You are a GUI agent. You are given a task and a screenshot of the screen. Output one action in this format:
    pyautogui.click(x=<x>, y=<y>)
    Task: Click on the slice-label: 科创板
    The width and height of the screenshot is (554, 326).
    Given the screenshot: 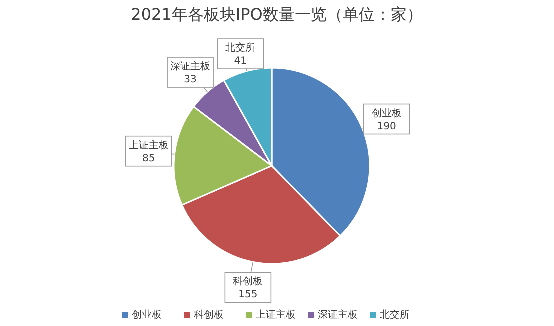 What is the action you would take?
    pyautogui.click(x=248, y=282)
    